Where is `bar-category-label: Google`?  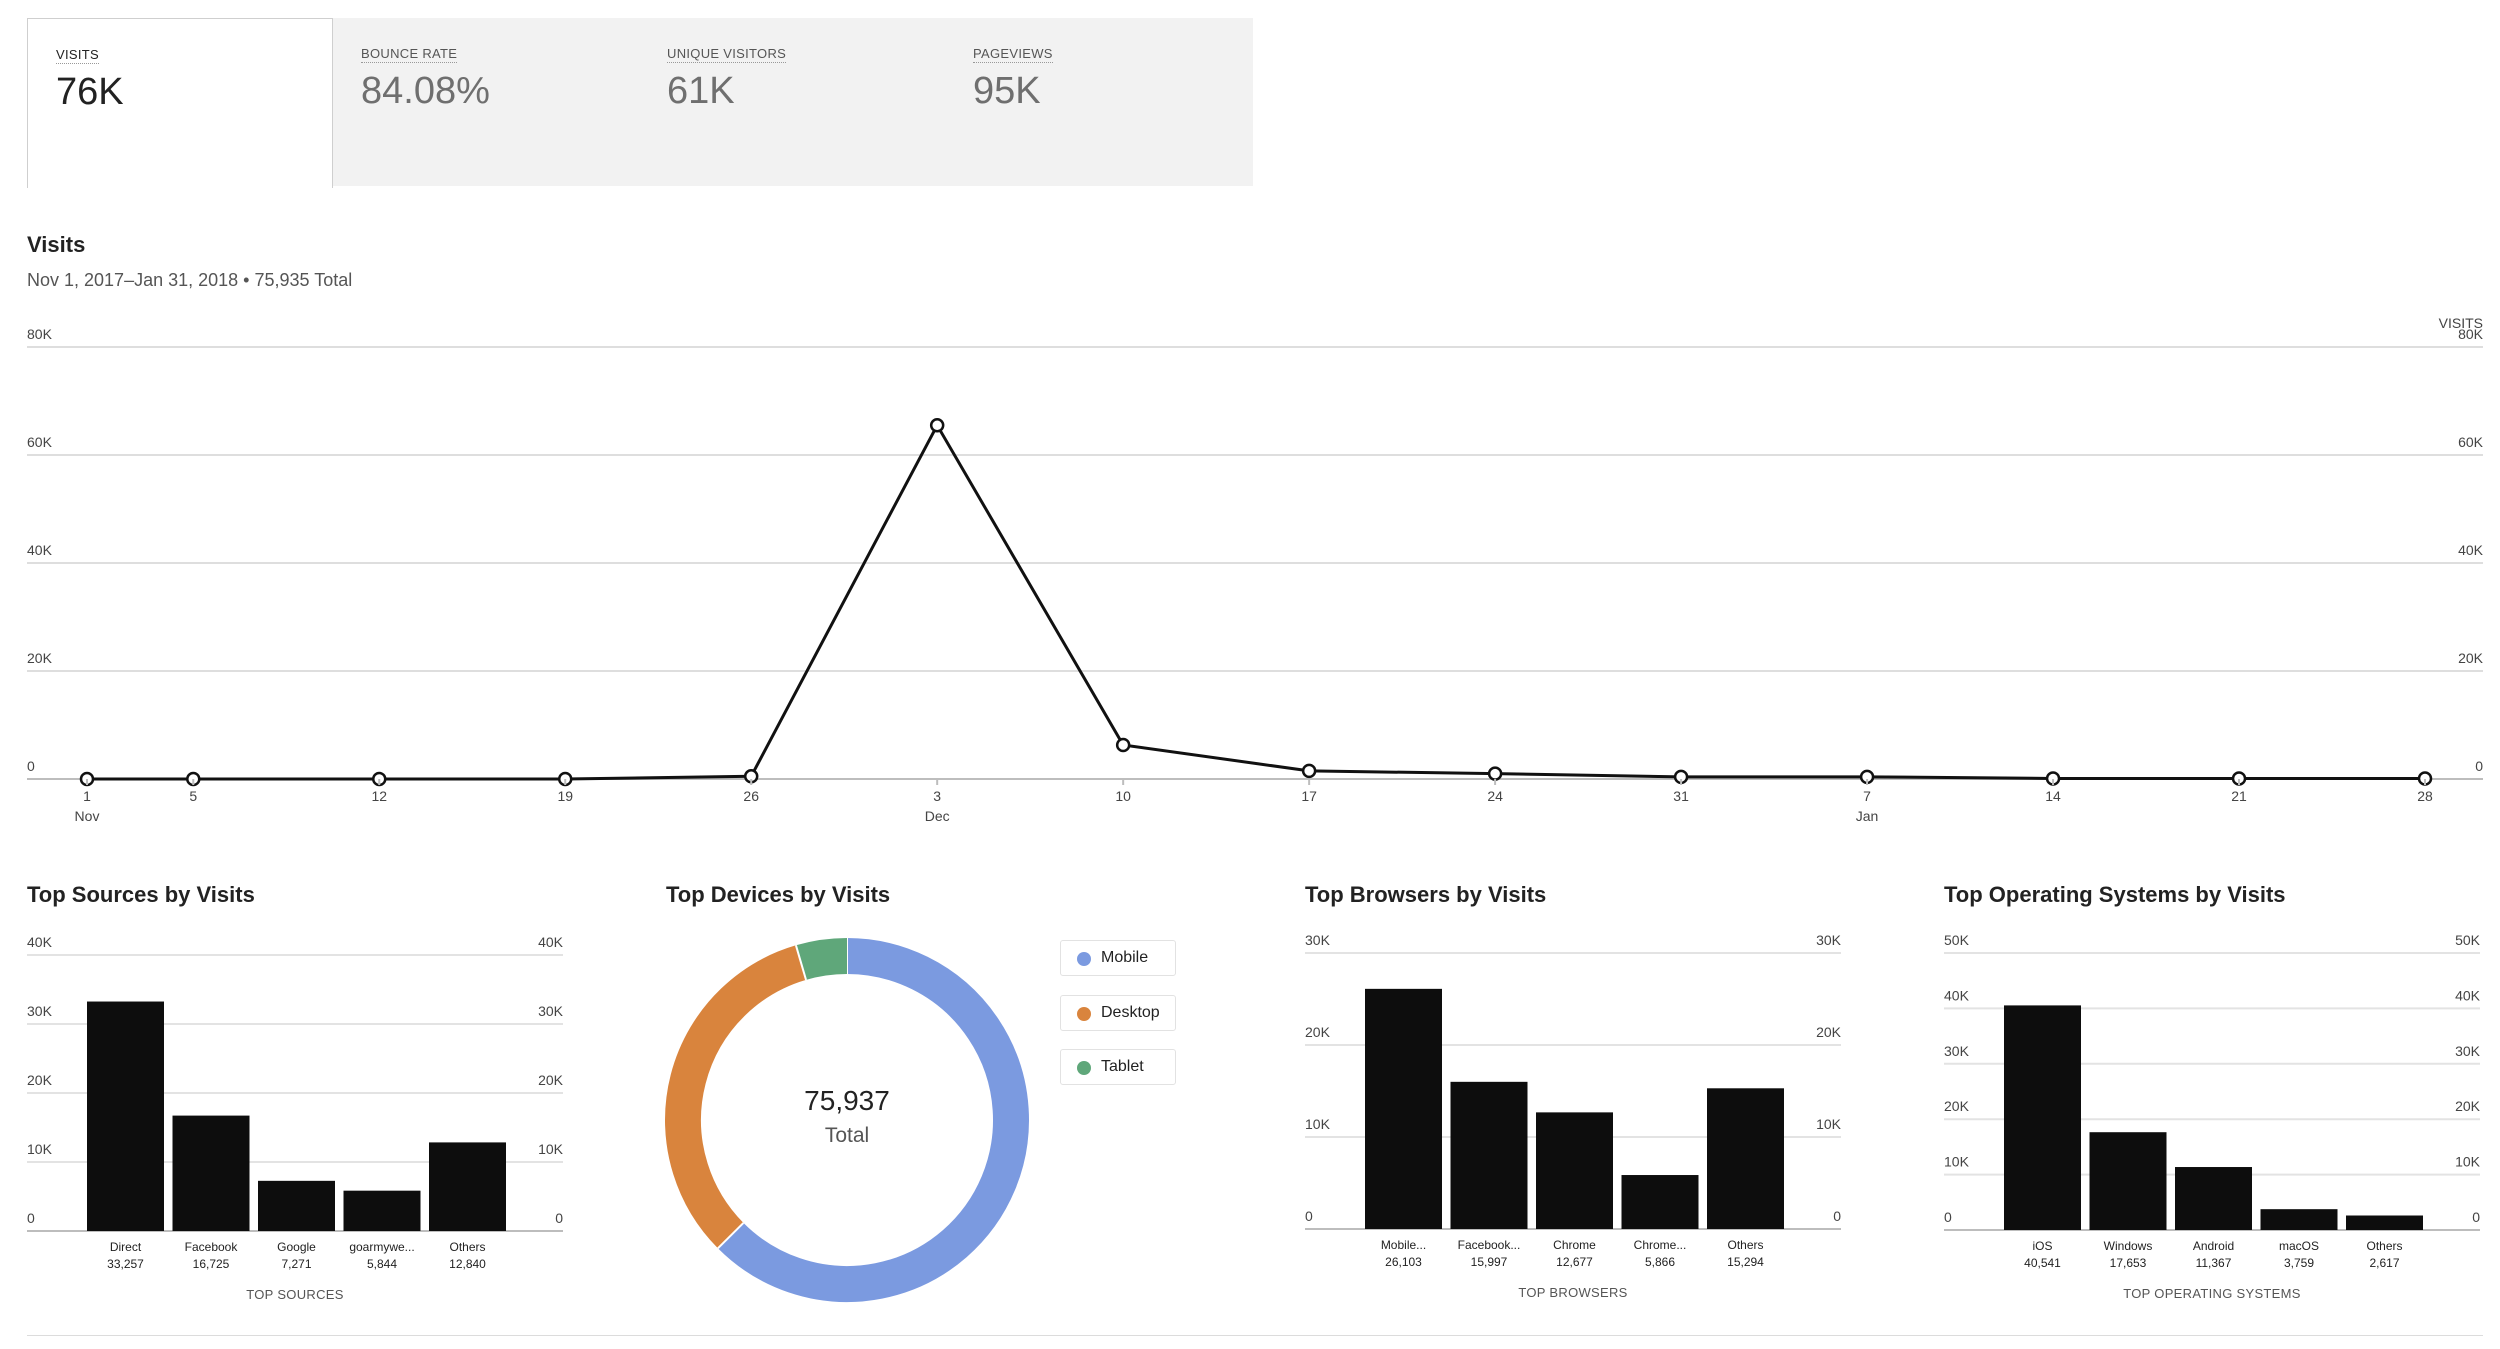
bar-category-label: Google is located at coordinates (296, 1247).